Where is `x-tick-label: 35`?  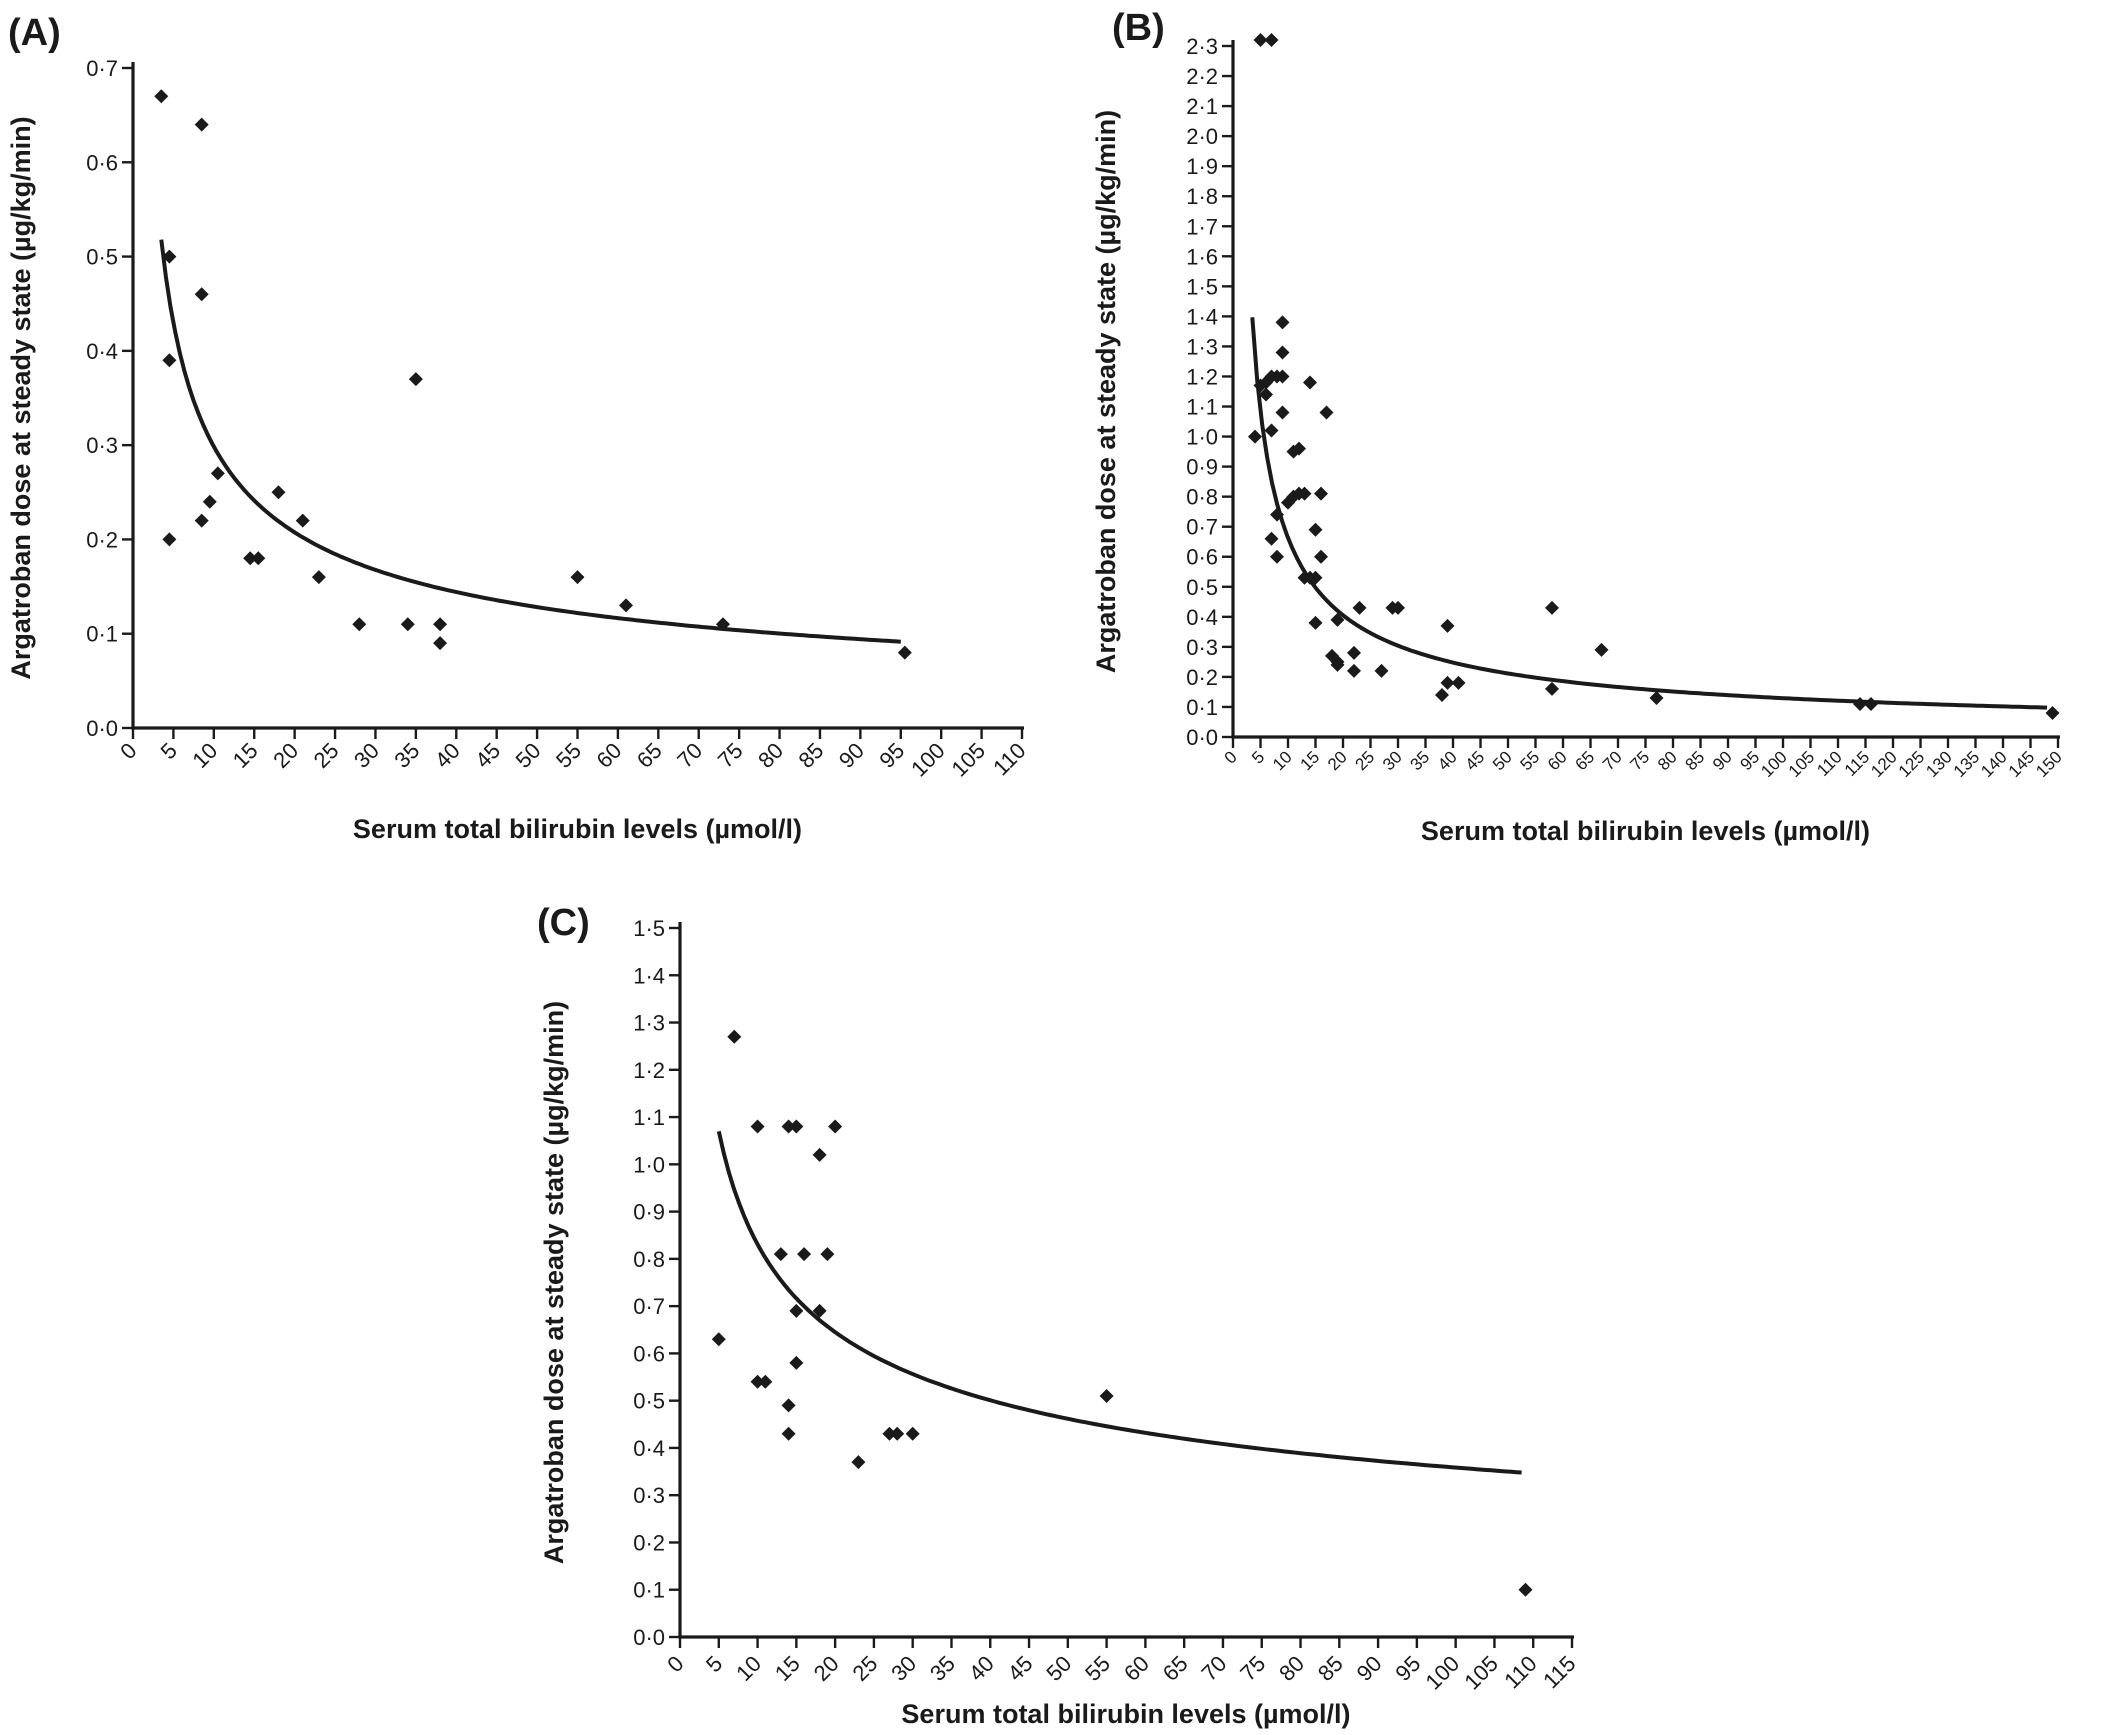 x-tick-label: 35 is located at coordinates (942, 1668).